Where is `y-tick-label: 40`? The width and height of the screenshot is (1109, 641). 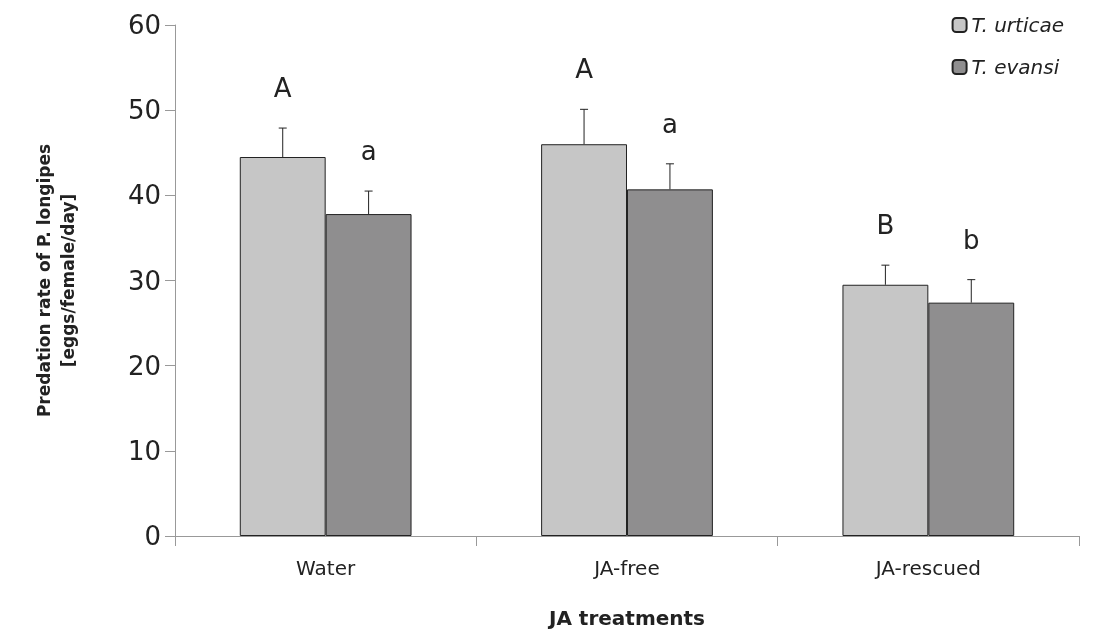
y-tick-label: 40 is located at coordinates (144, 195).